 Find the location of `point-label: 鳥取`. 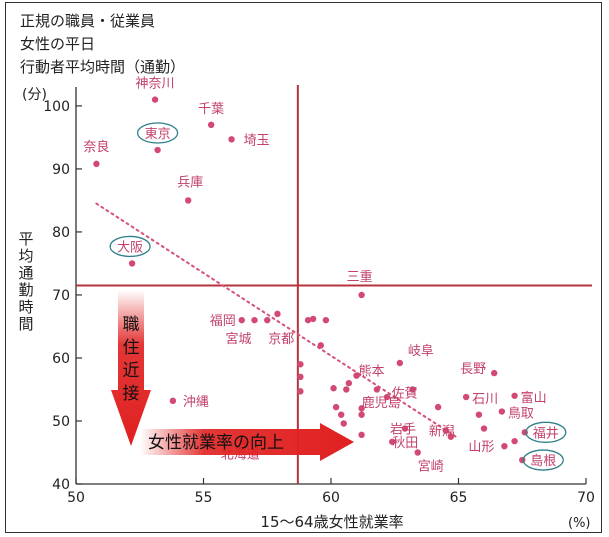

point-label: 鳥取 is located at coordinates (521, 414).